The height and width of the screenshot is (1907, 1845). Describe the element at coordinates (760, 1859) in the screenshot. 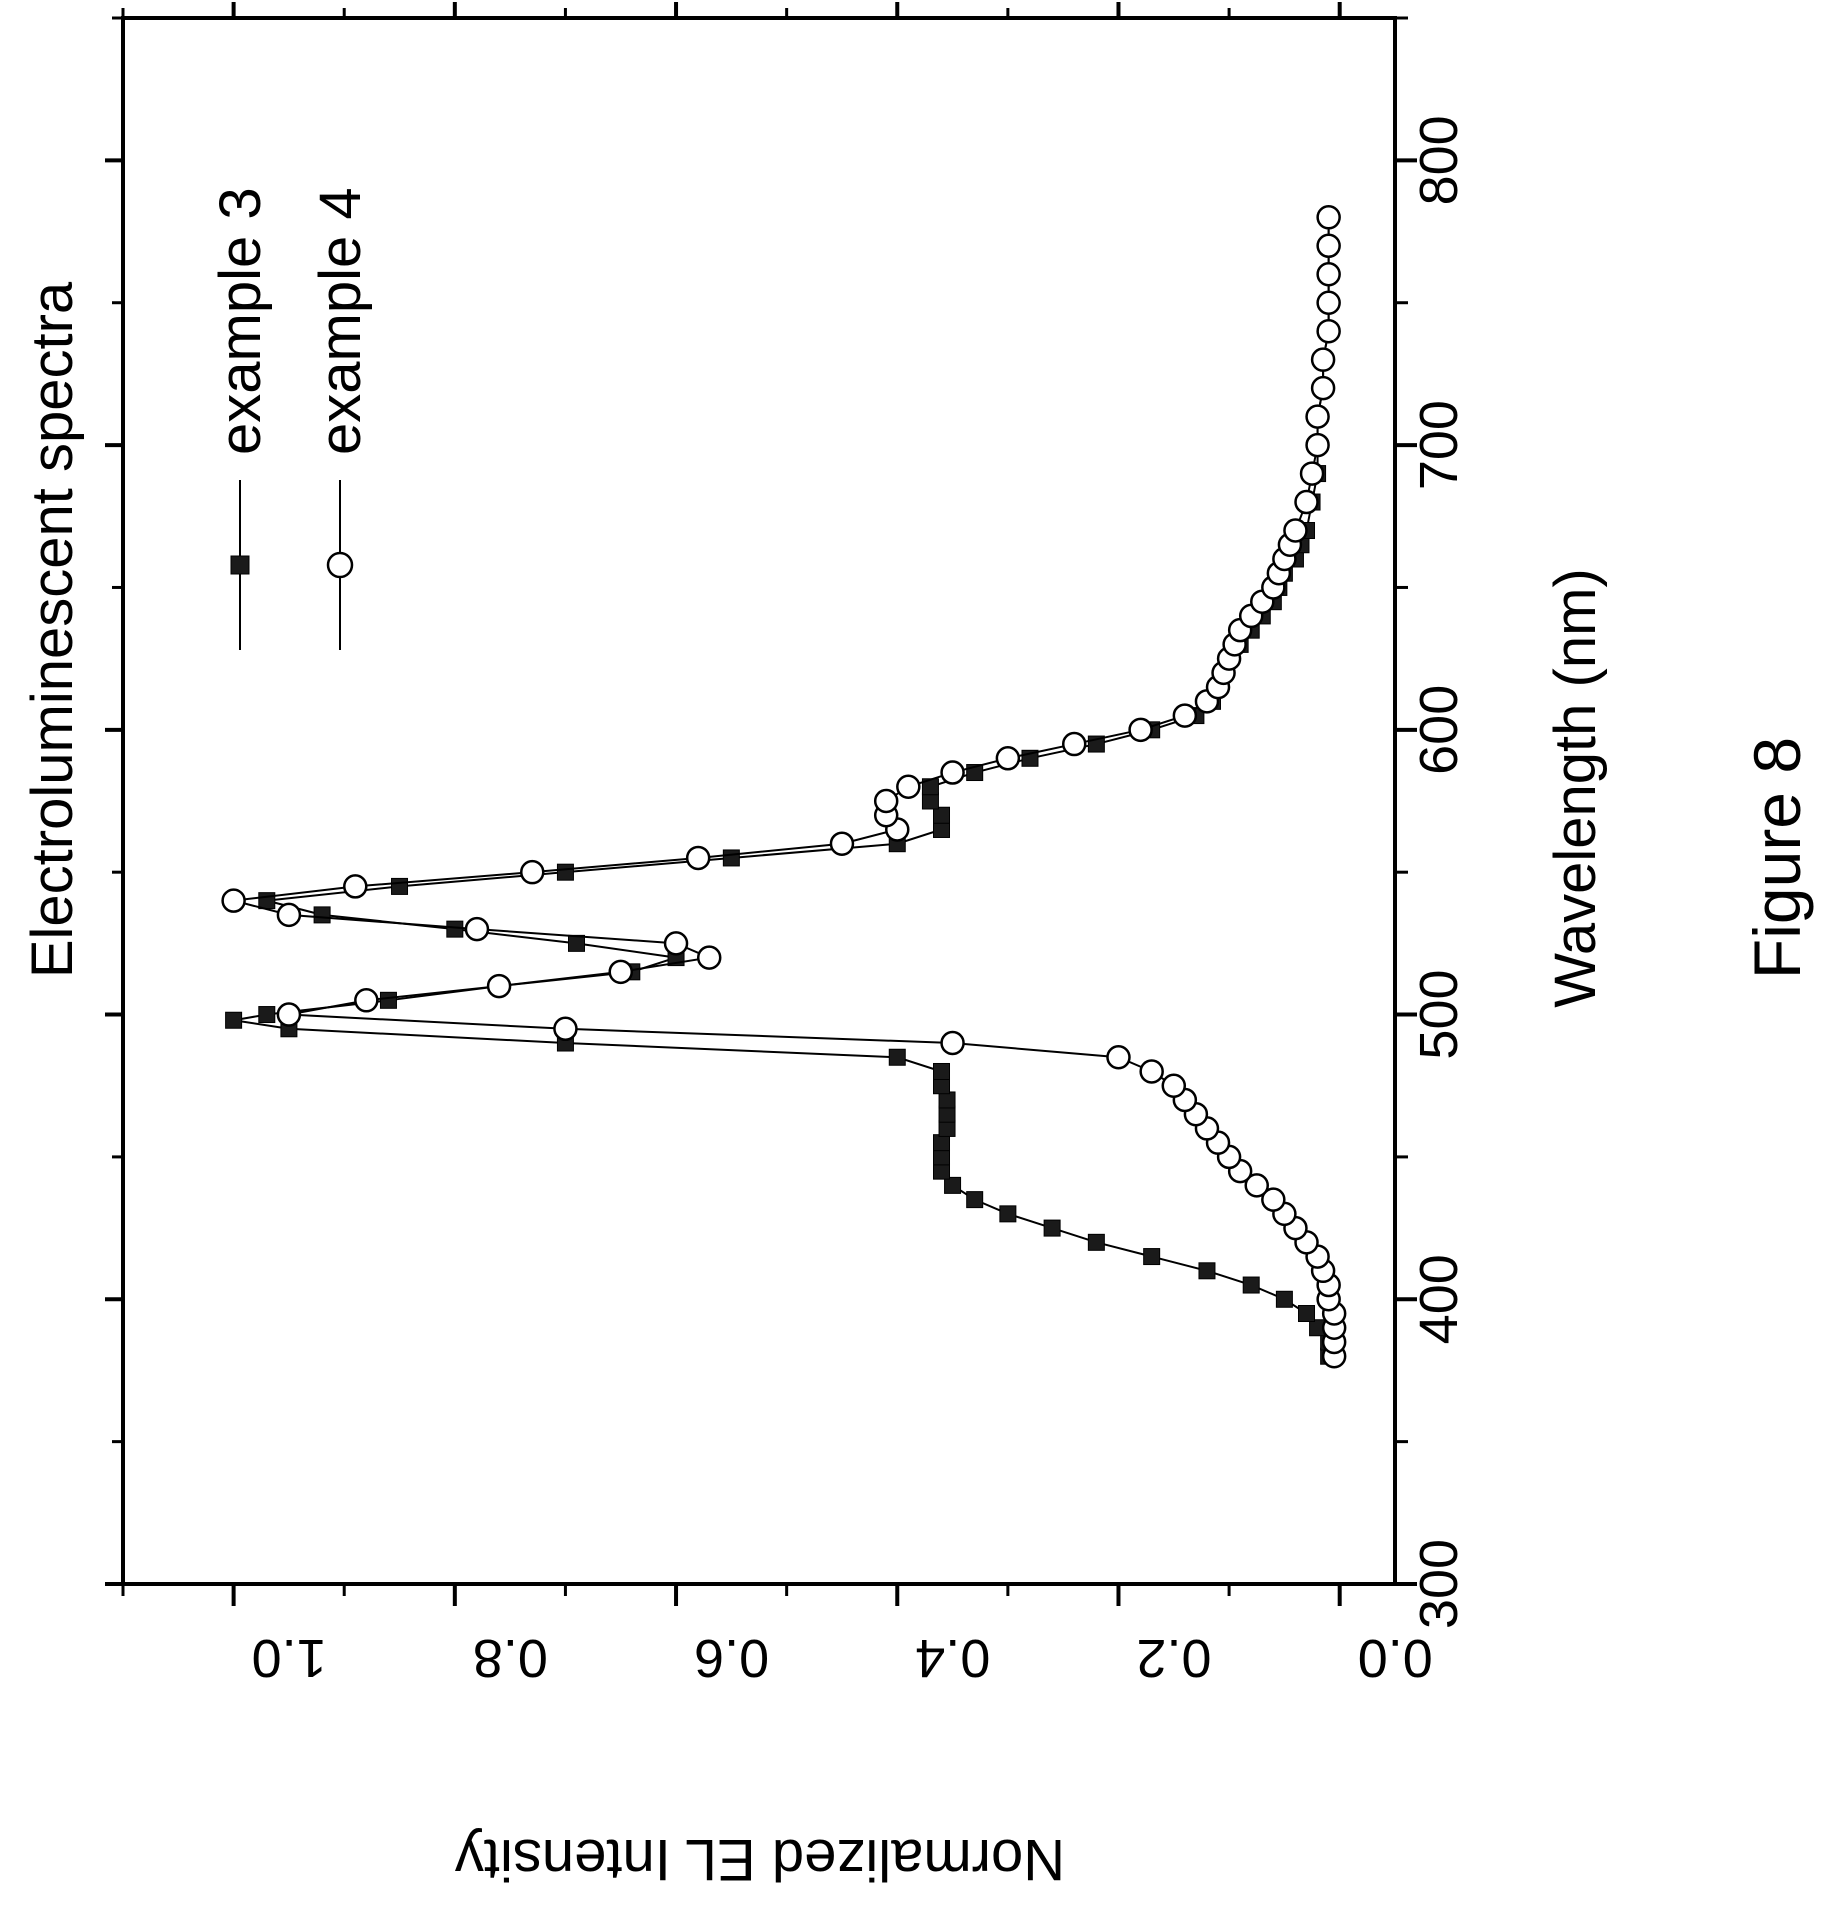

I see `y-axis-label: Normalized EL Intensity` at that location.